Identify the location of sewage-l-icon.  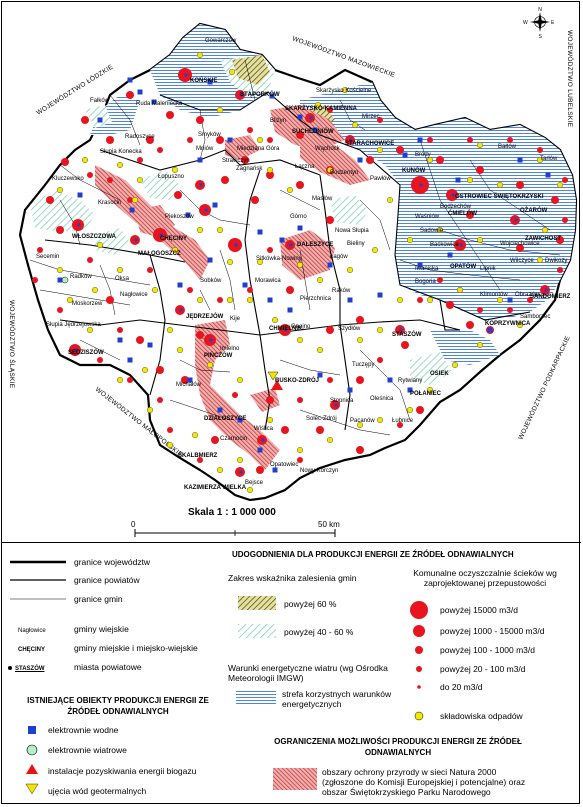
(419, 631).